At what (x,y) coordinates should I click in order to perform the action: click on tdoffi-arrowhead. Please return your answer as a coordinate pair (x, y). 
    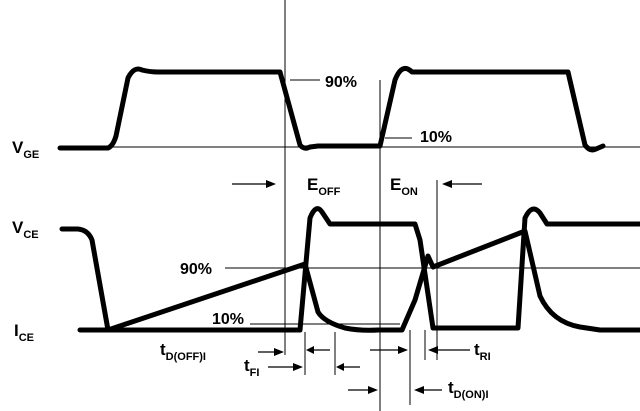
    Looking at the image, I should click on (279, 352).